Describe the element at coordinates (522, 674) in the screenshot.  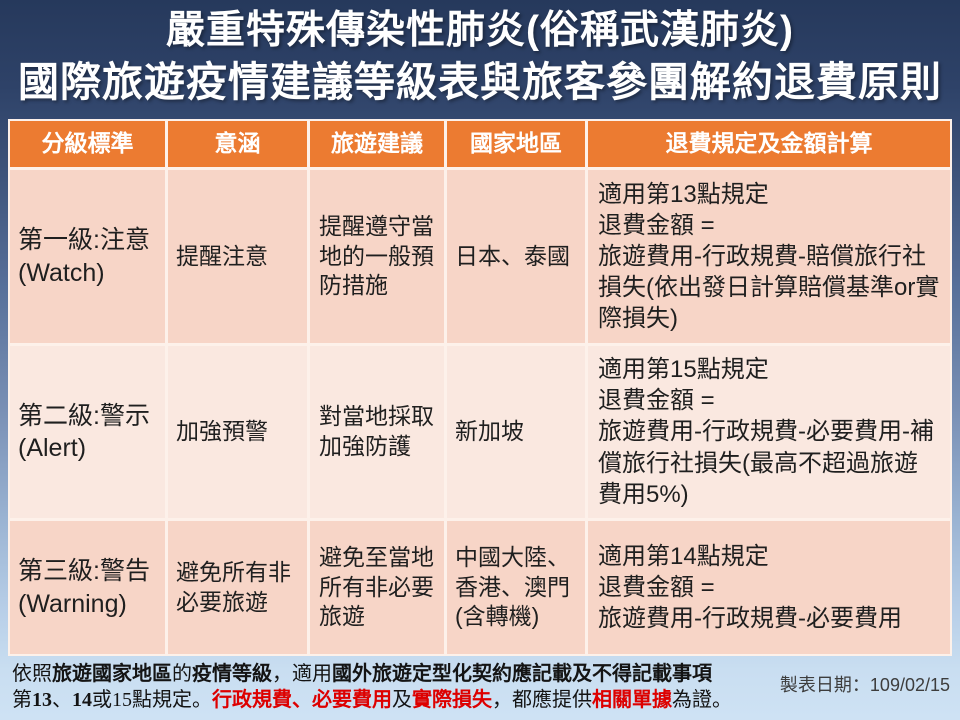
I see `footer-note-segment: 國外旅遊定型化契約應記載及不得記載事項` at that location.